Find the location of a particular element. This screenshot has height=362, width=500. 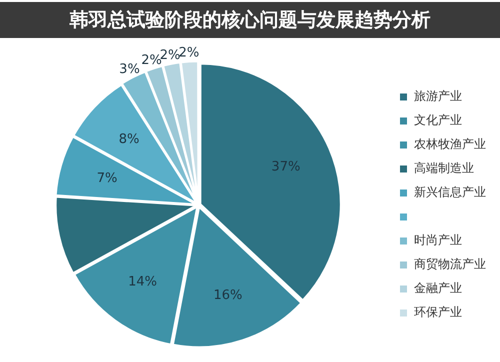

legend-label: 金融产业 is located at coordinates (438, 288).